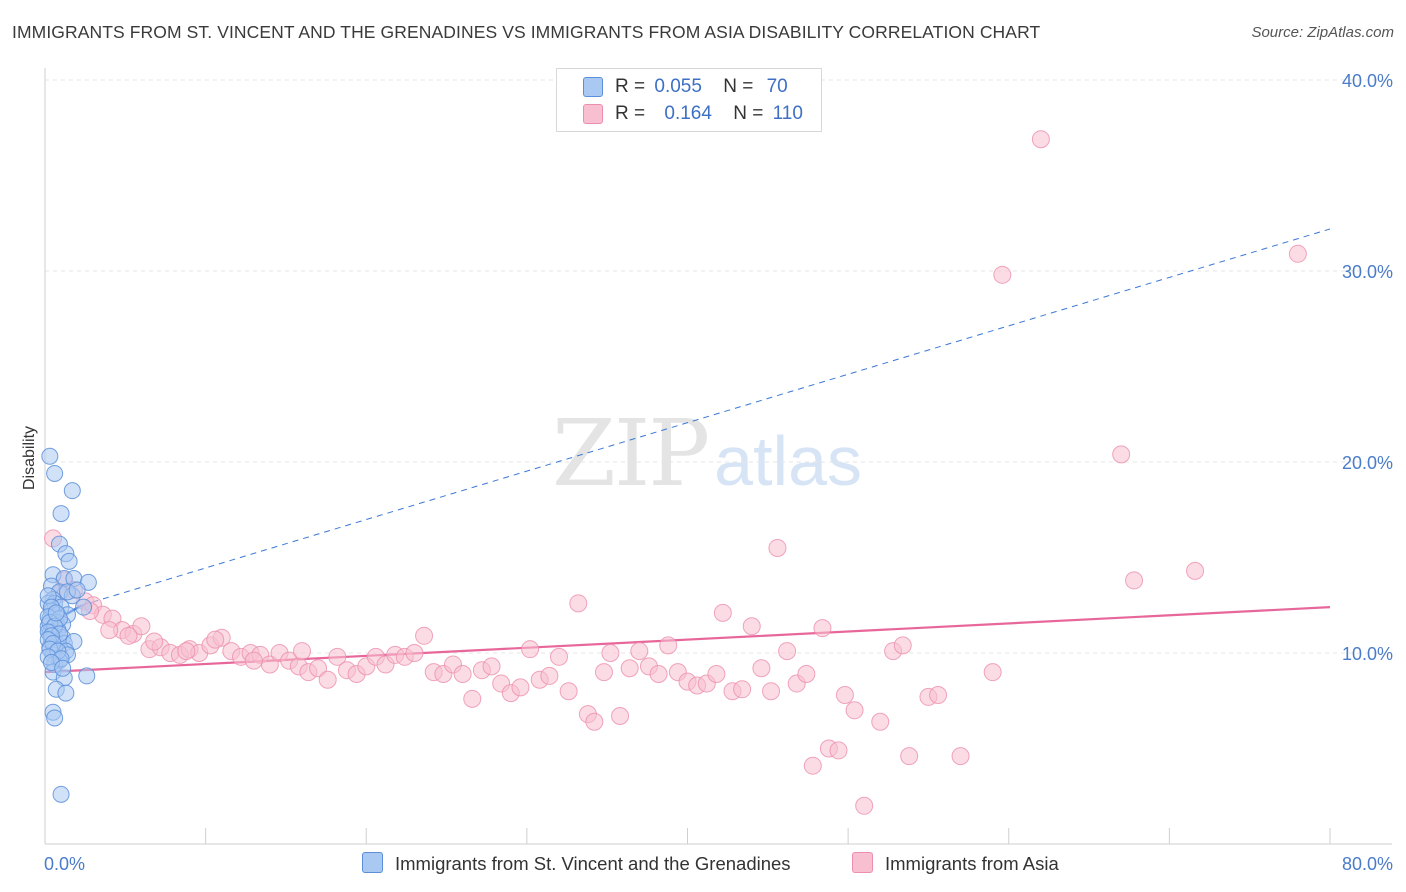  I want to click on y-axis-label: Disability, so click(29, 458).